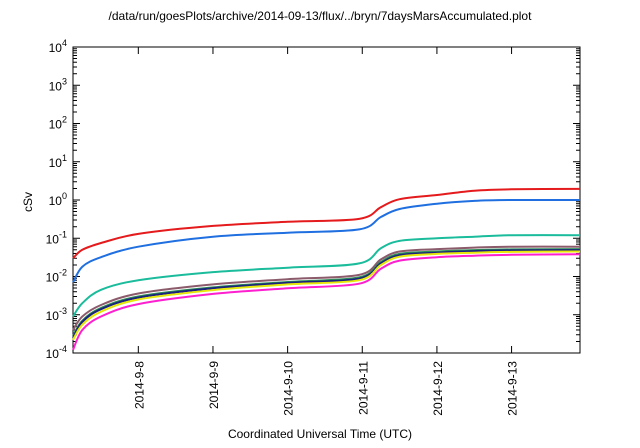 The width and height of the screenshot is (640, 448). What do you see at coordinates (58, 161) in the screenshot?
I see `y-tick-label: 10¹` at bounding box center [58, 161].